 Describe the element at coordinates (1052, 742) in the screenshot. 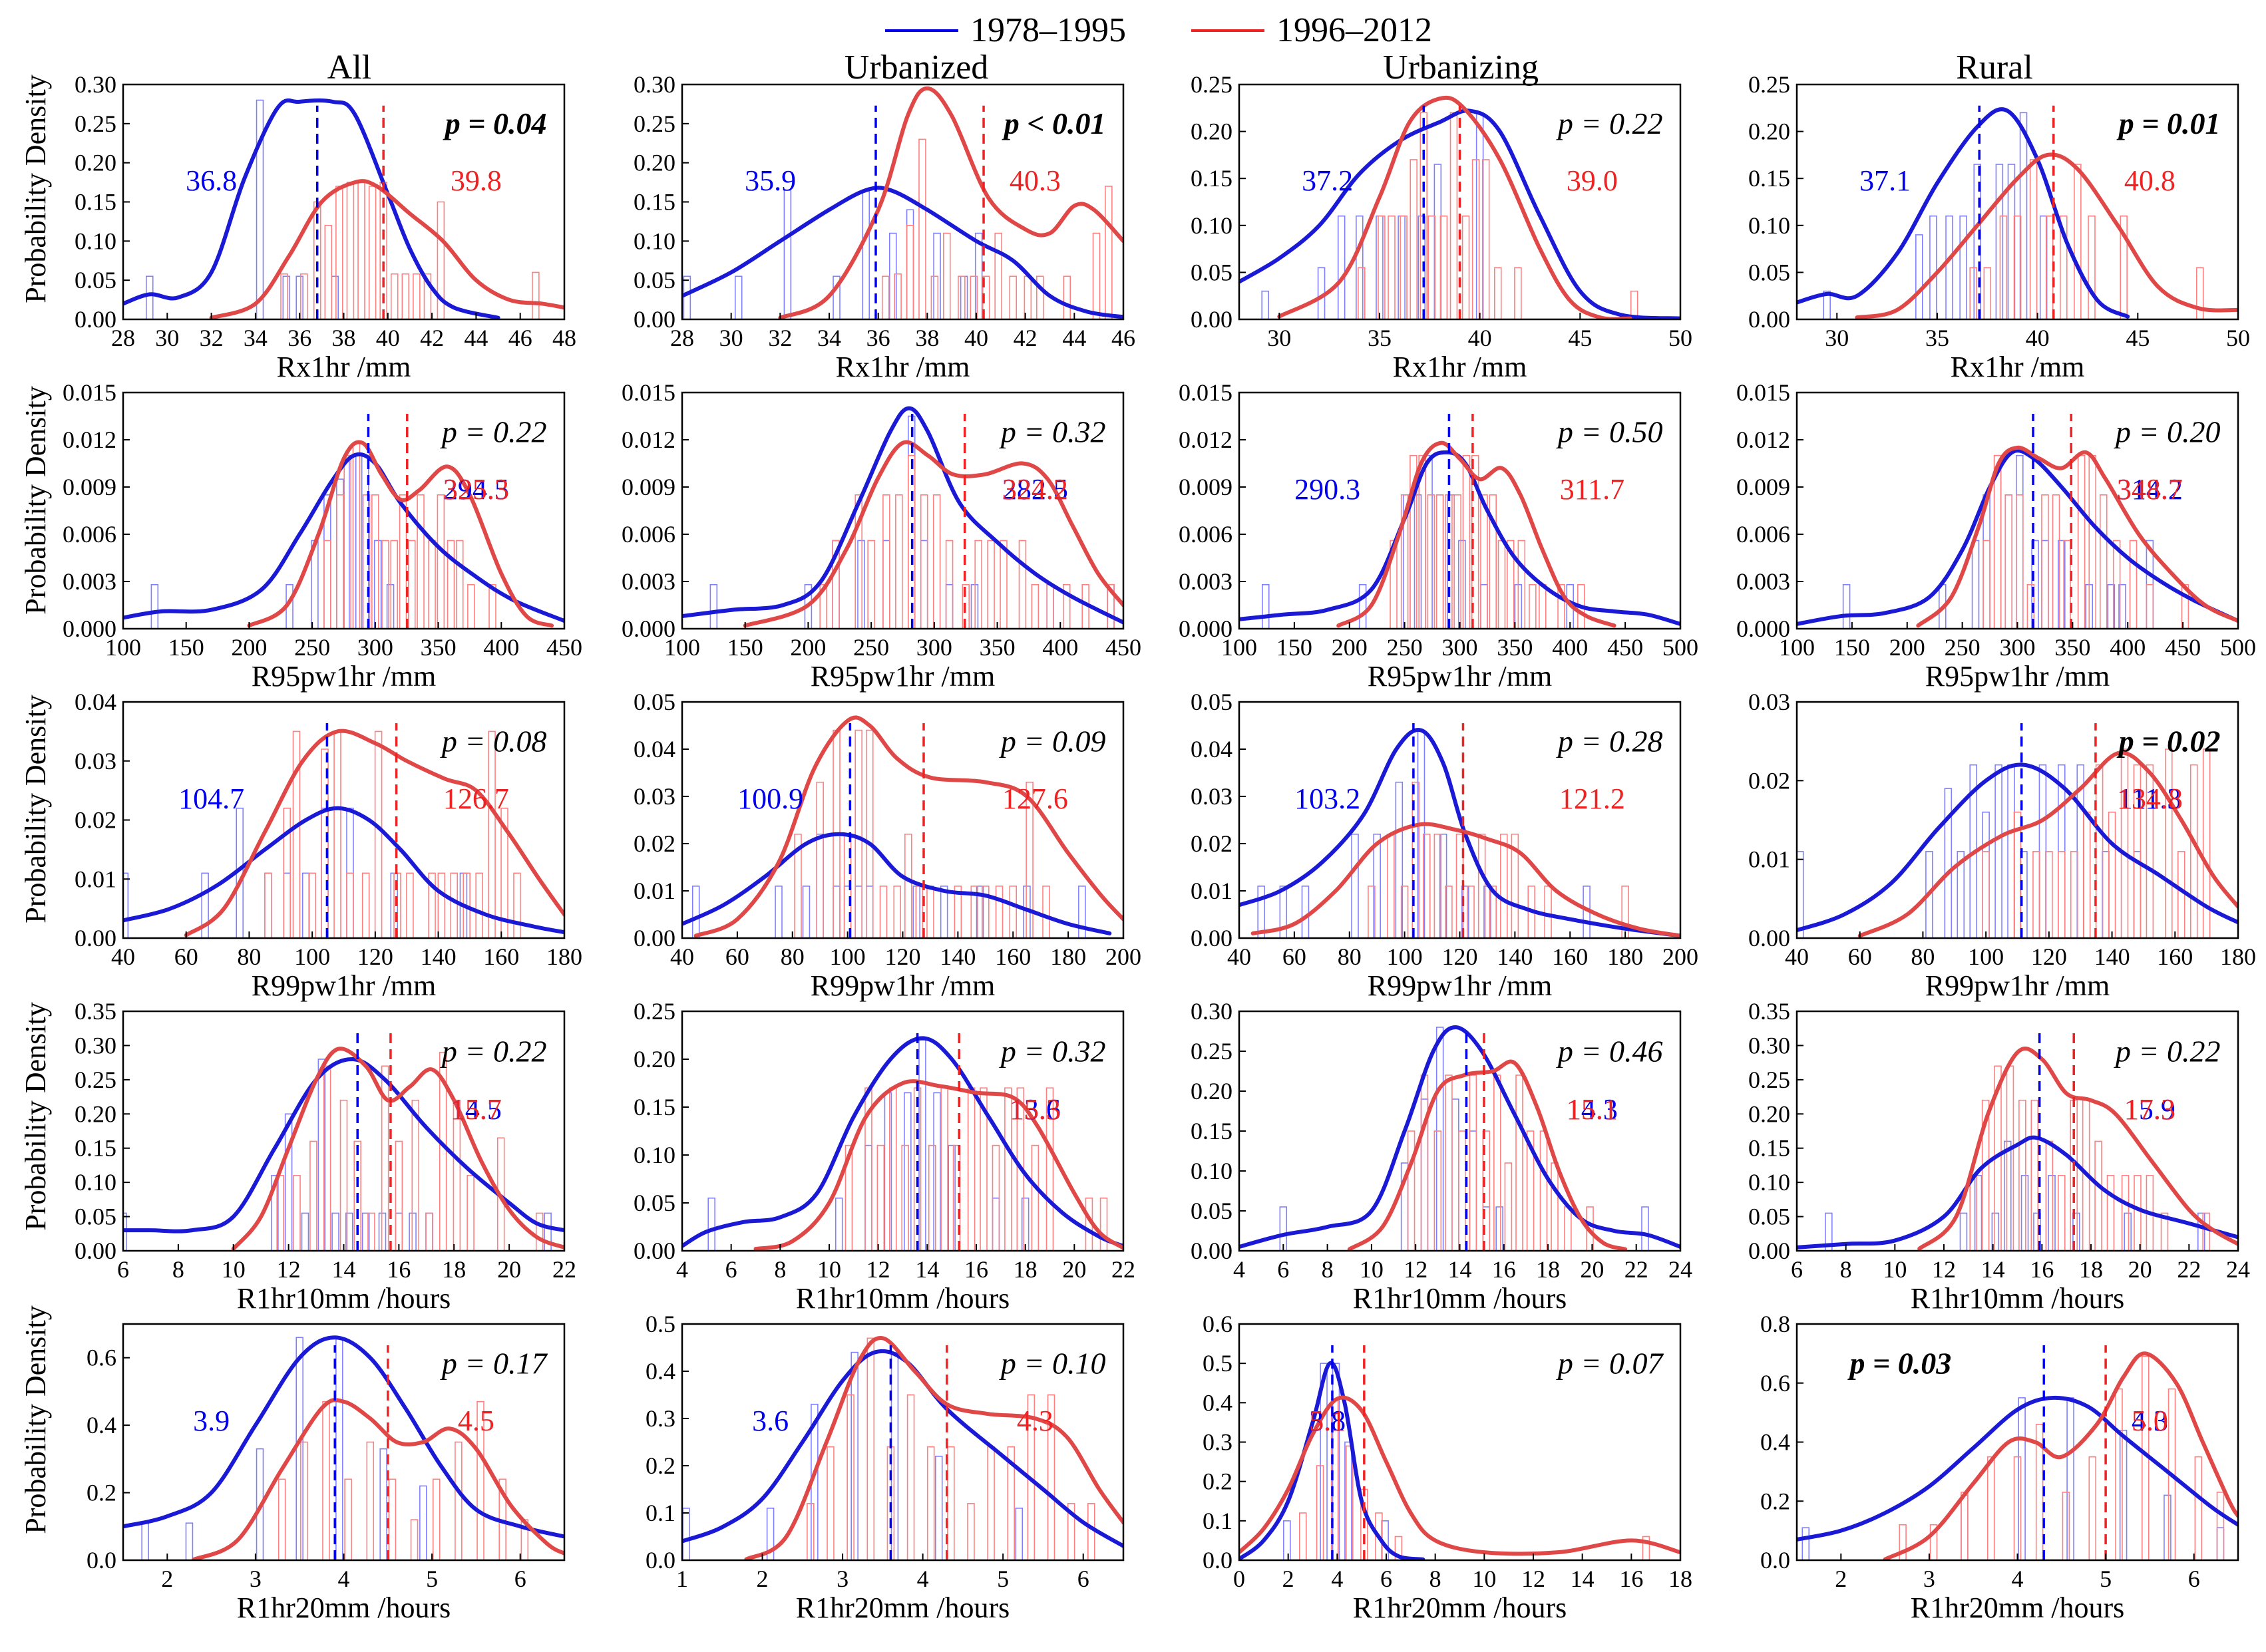

I see `p-value-label: p = 0.09` at that location.